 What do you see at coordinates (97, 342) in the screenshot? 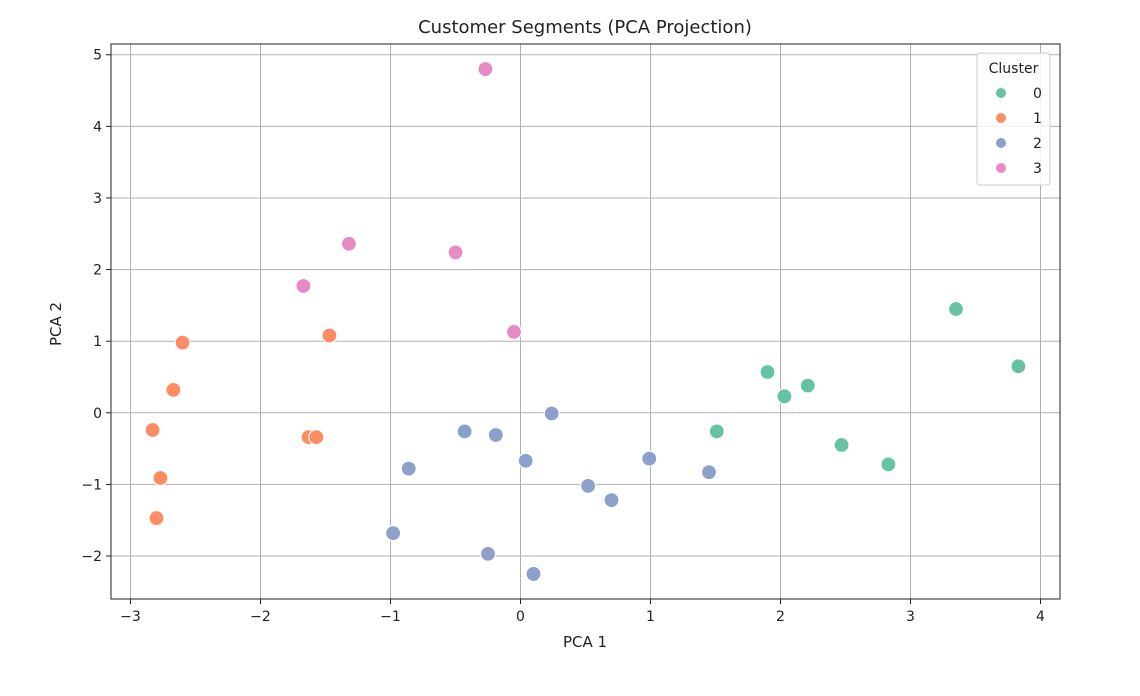
I see `y-tick-label: 1` at bounding box center [97, 342].